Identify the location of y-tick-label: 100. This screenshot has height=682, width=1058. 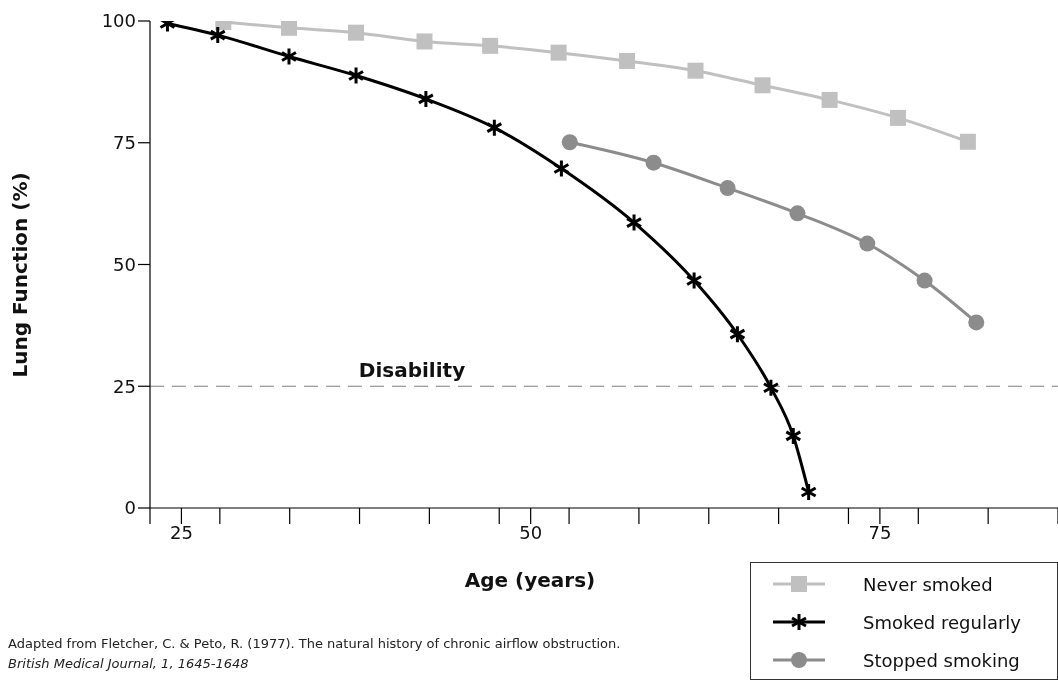
(118, 21).